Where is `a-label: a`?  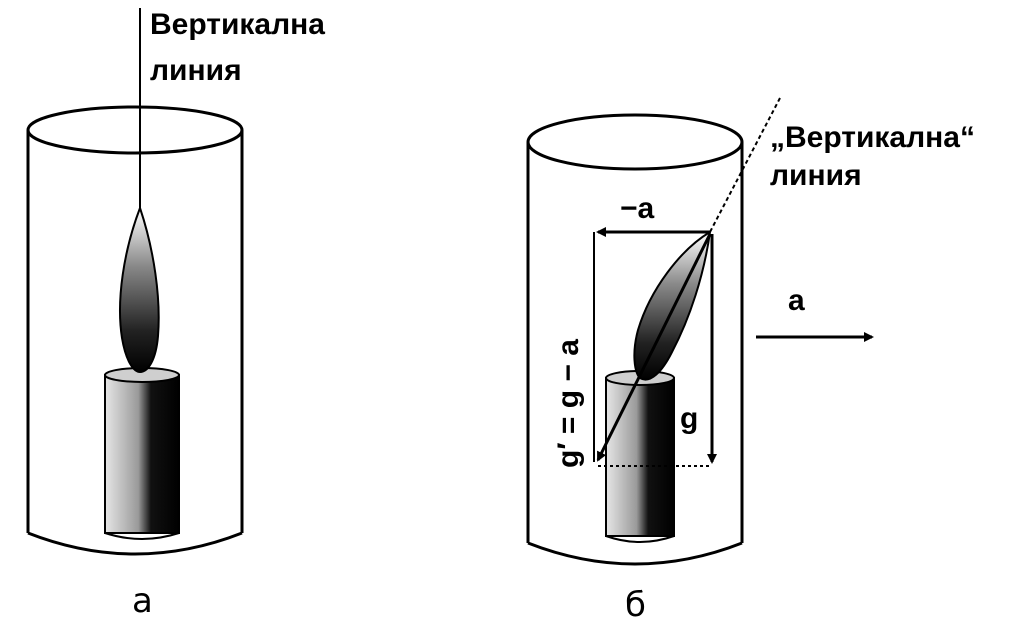 a-label: a is located at coordinates (796, 300).